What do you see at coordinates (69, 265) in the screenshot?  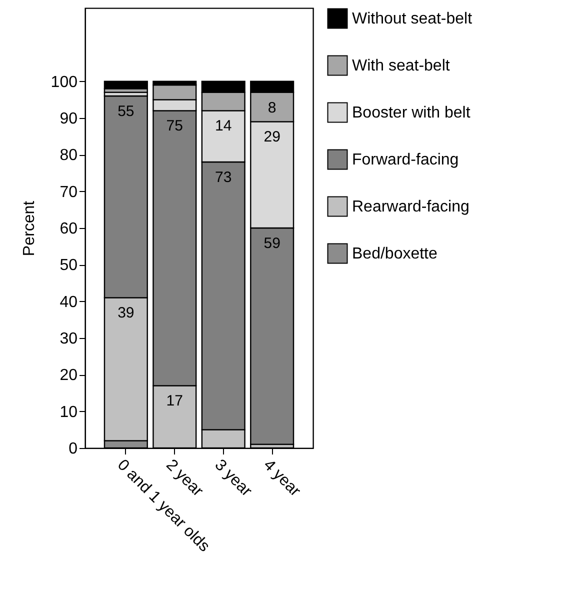 I see `y-tick-label: 50` at bounding box center [69, 265].